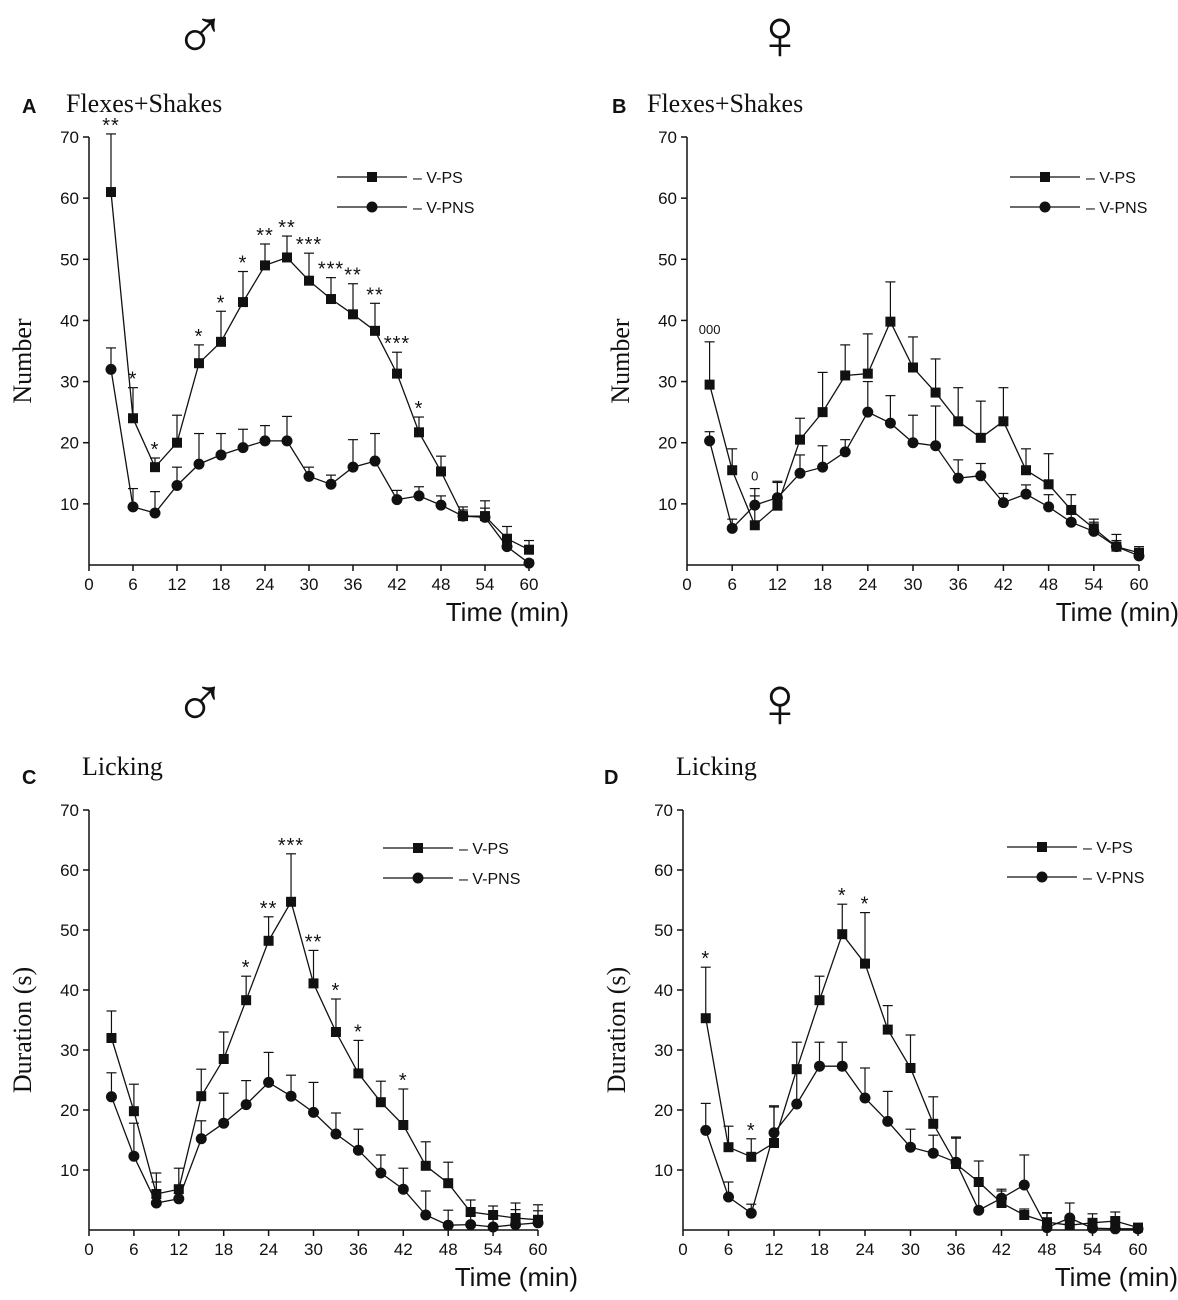 The height and width of the screenshot is (1300, 1178). Describe the element at coordinates (710, 329) in the screenshot. I see `significance-label: 000` at that location.